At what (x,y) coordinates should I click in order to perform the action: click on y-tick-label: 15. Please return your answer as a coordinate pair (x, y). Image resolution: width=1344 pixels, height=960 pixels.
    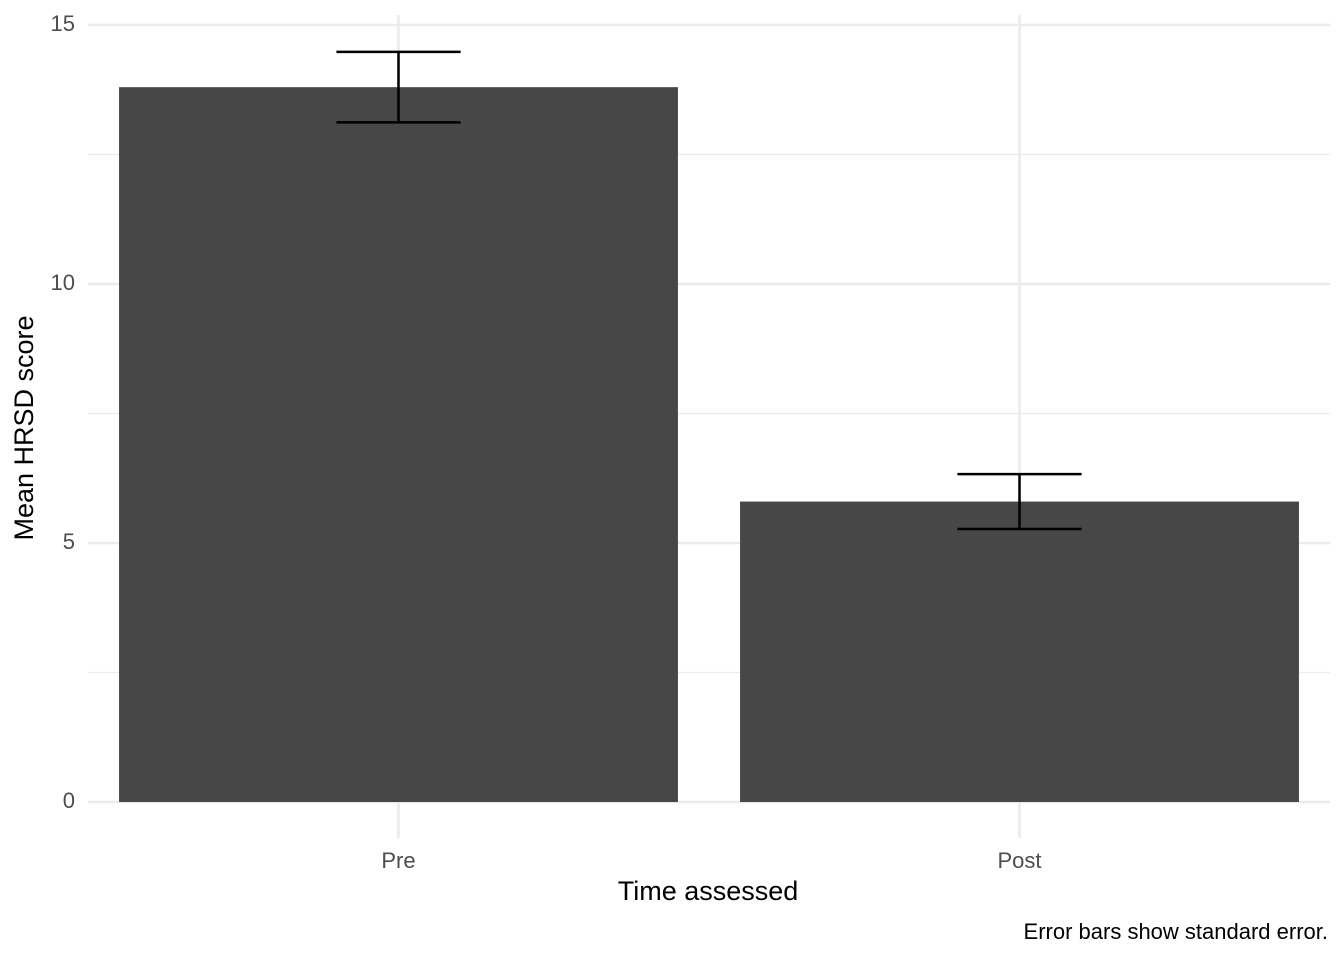
    Looking at the image, I should click on (63, 23).